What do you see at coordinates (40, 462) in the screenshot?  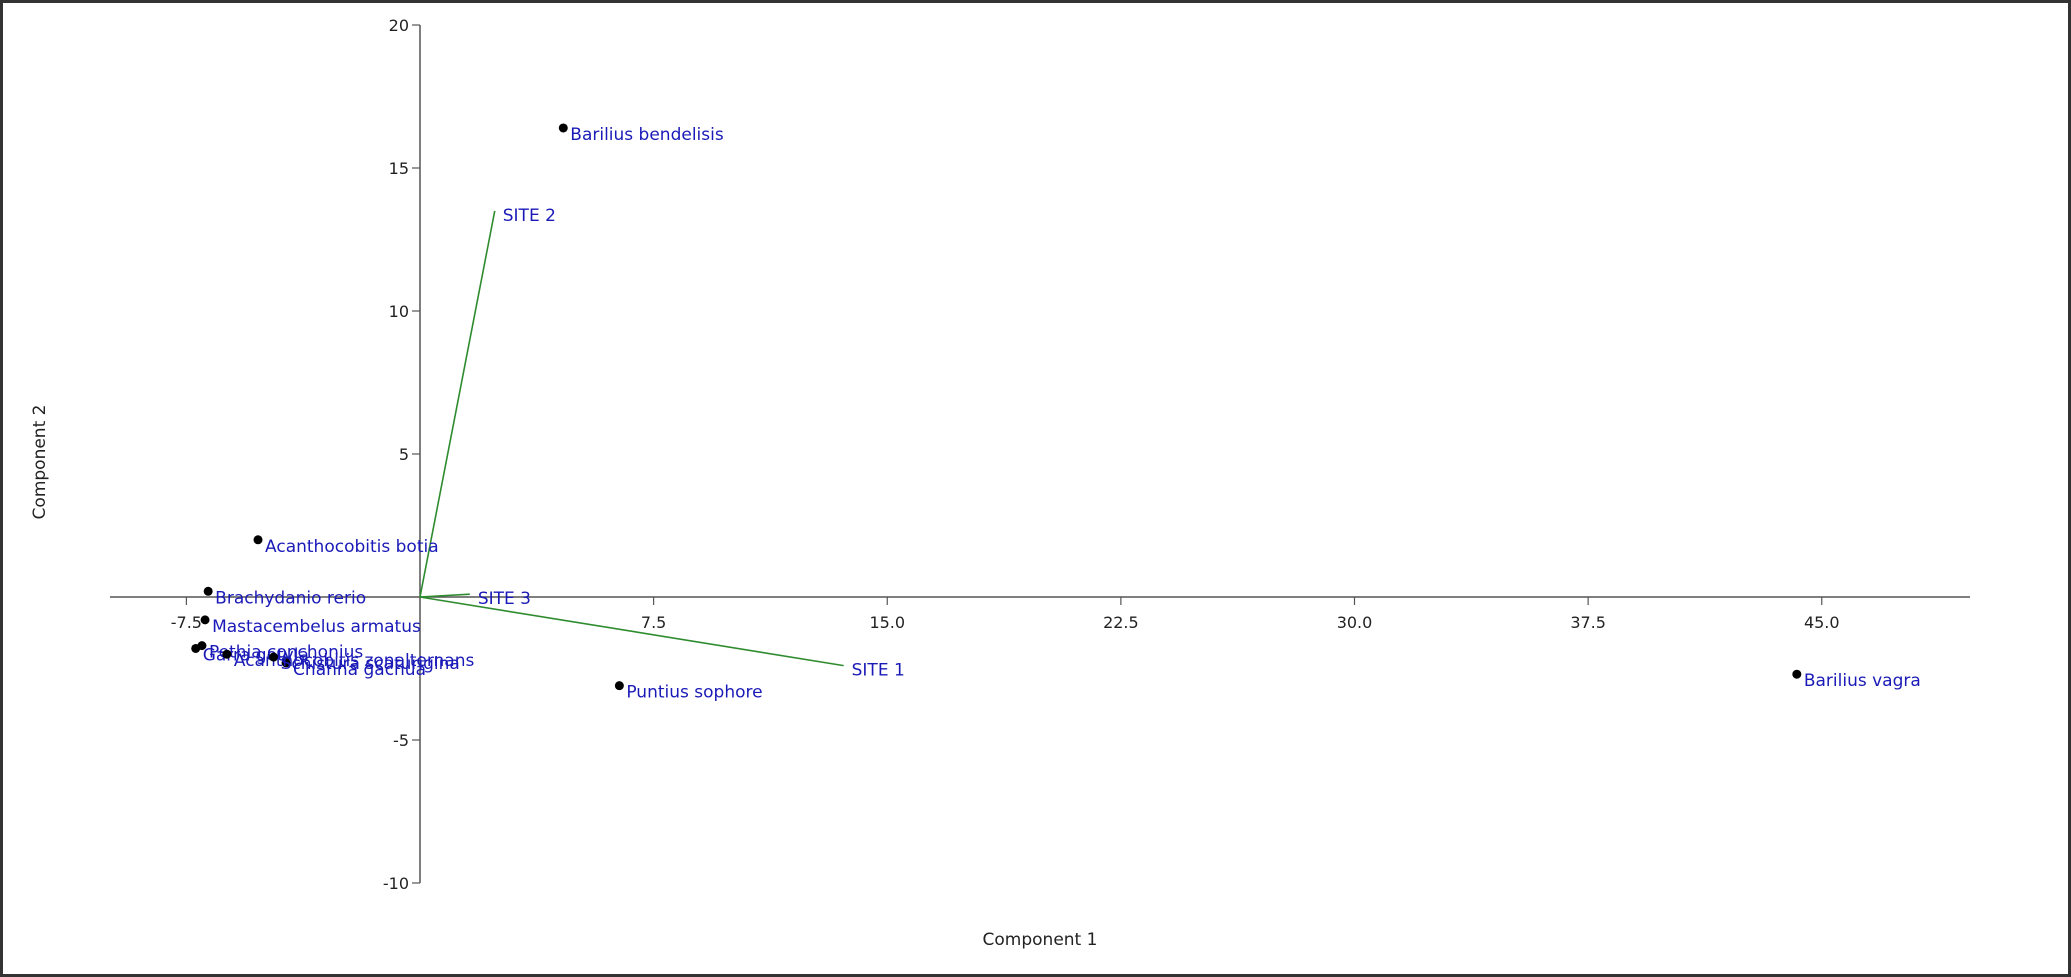 I see `y-axis-title: Component 2` at bounding box center [40, 462].